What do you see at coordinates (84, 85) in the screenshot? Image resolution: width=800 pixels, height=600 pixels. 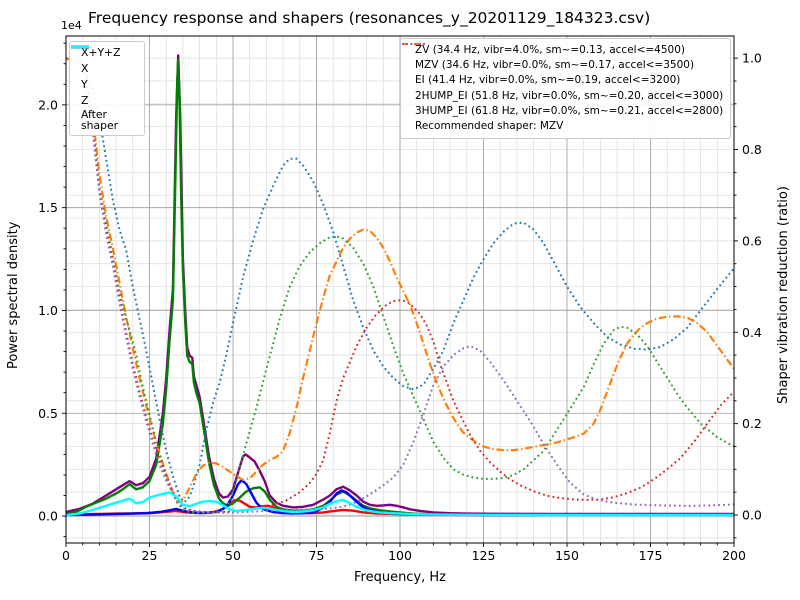 I see `legend-entry-label: Y` at bounding box center [84, 85].